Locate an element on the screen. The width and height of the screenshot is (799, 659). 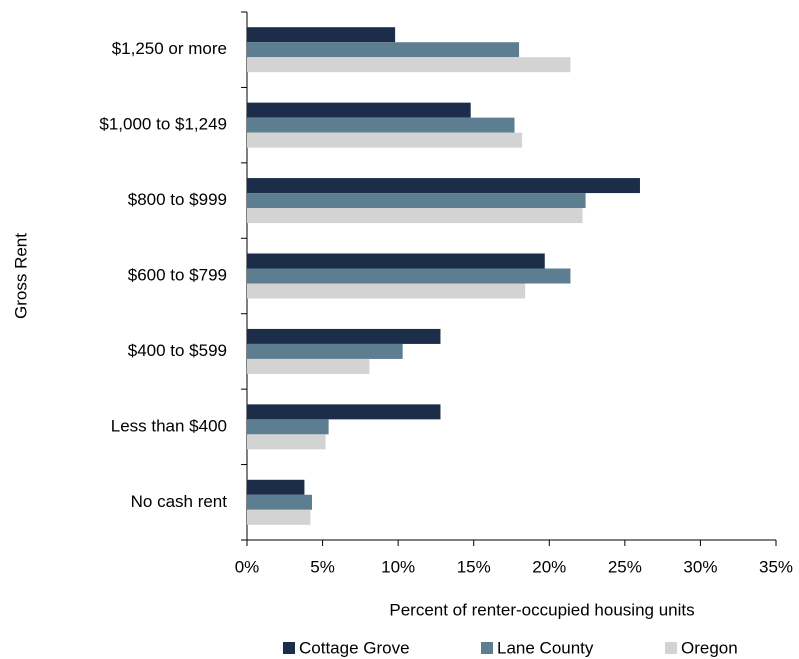
y-tick-label: Less than $400 is located at coordinates (169, 425).